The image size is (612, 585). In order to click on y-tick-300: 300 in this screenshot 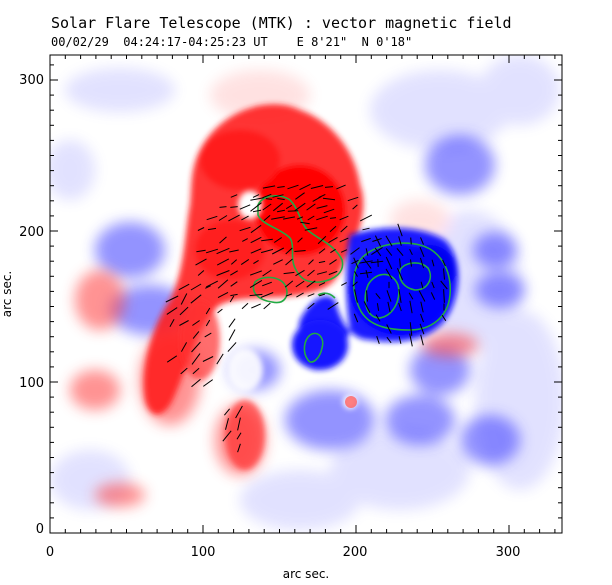, I will do `click(31, 80)`.